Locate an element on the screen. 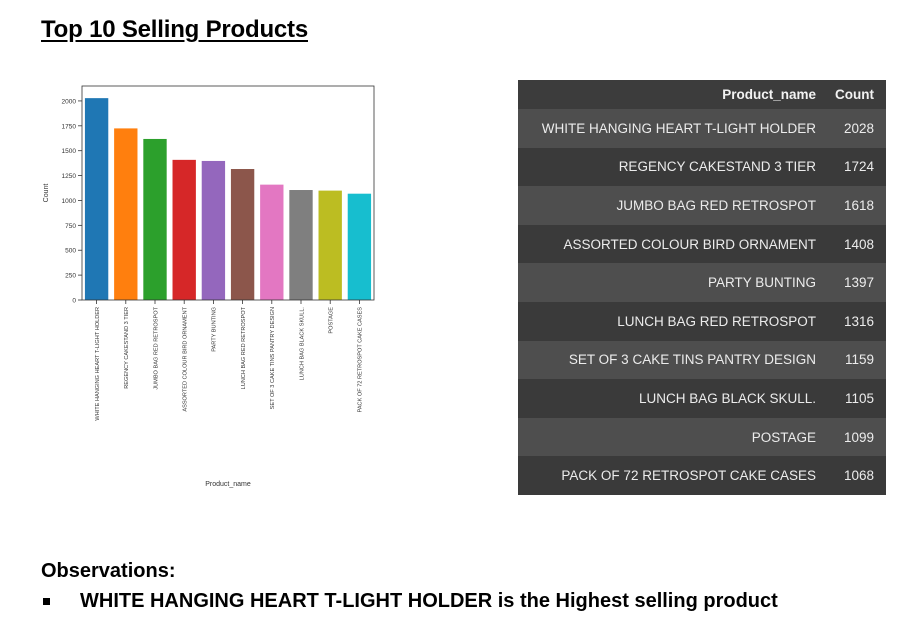 This screenshot has width=919, height=640. x-tick-label: POSTAGE is located at coordinates (332, 320).